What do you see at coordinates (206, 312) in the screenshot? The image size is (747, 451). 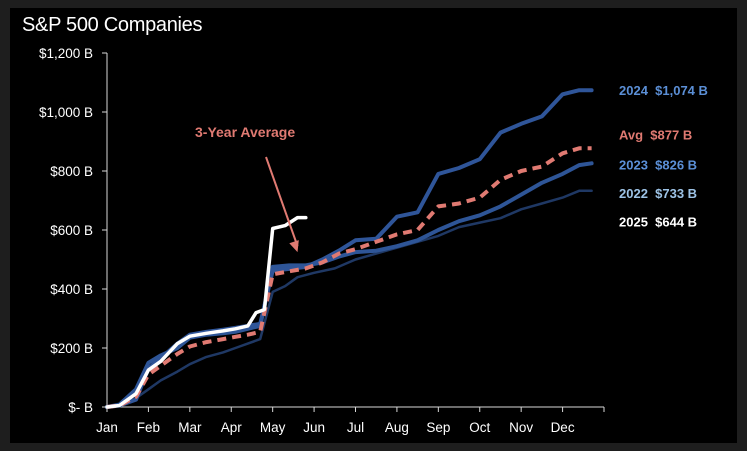 I see `series-line-2025` at bounding box center [206, 312].